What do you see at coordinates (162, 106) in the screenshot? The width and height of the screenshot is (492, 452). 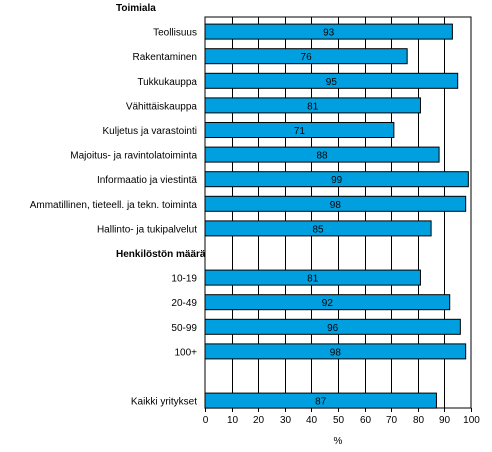 I see `category-label: Vähittäiskauppa` at bounding box center [162, 106].